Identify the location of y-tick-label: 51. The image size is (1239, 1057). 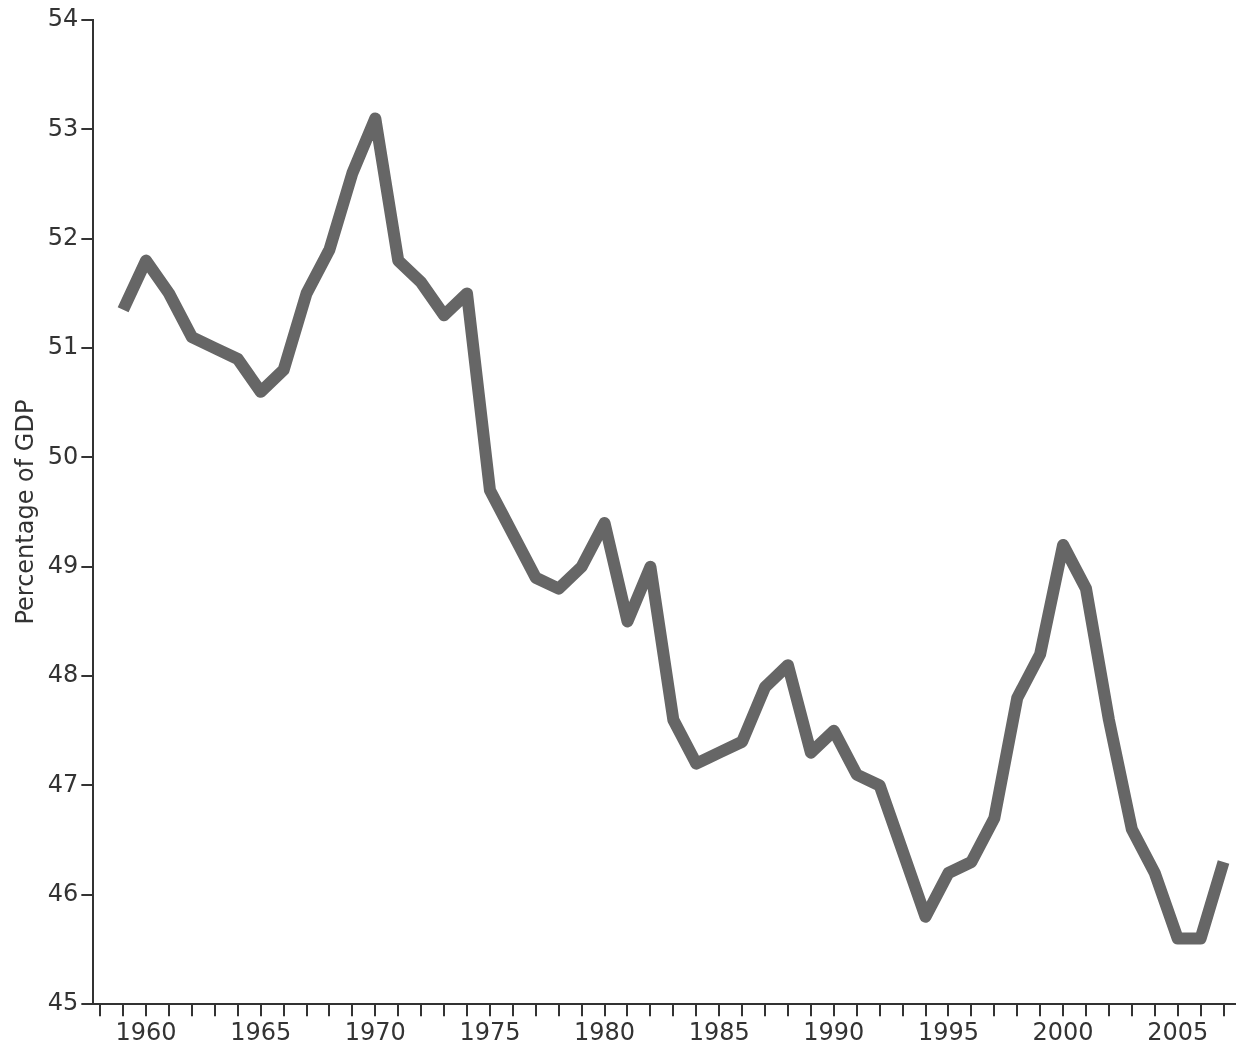
(63, 346).